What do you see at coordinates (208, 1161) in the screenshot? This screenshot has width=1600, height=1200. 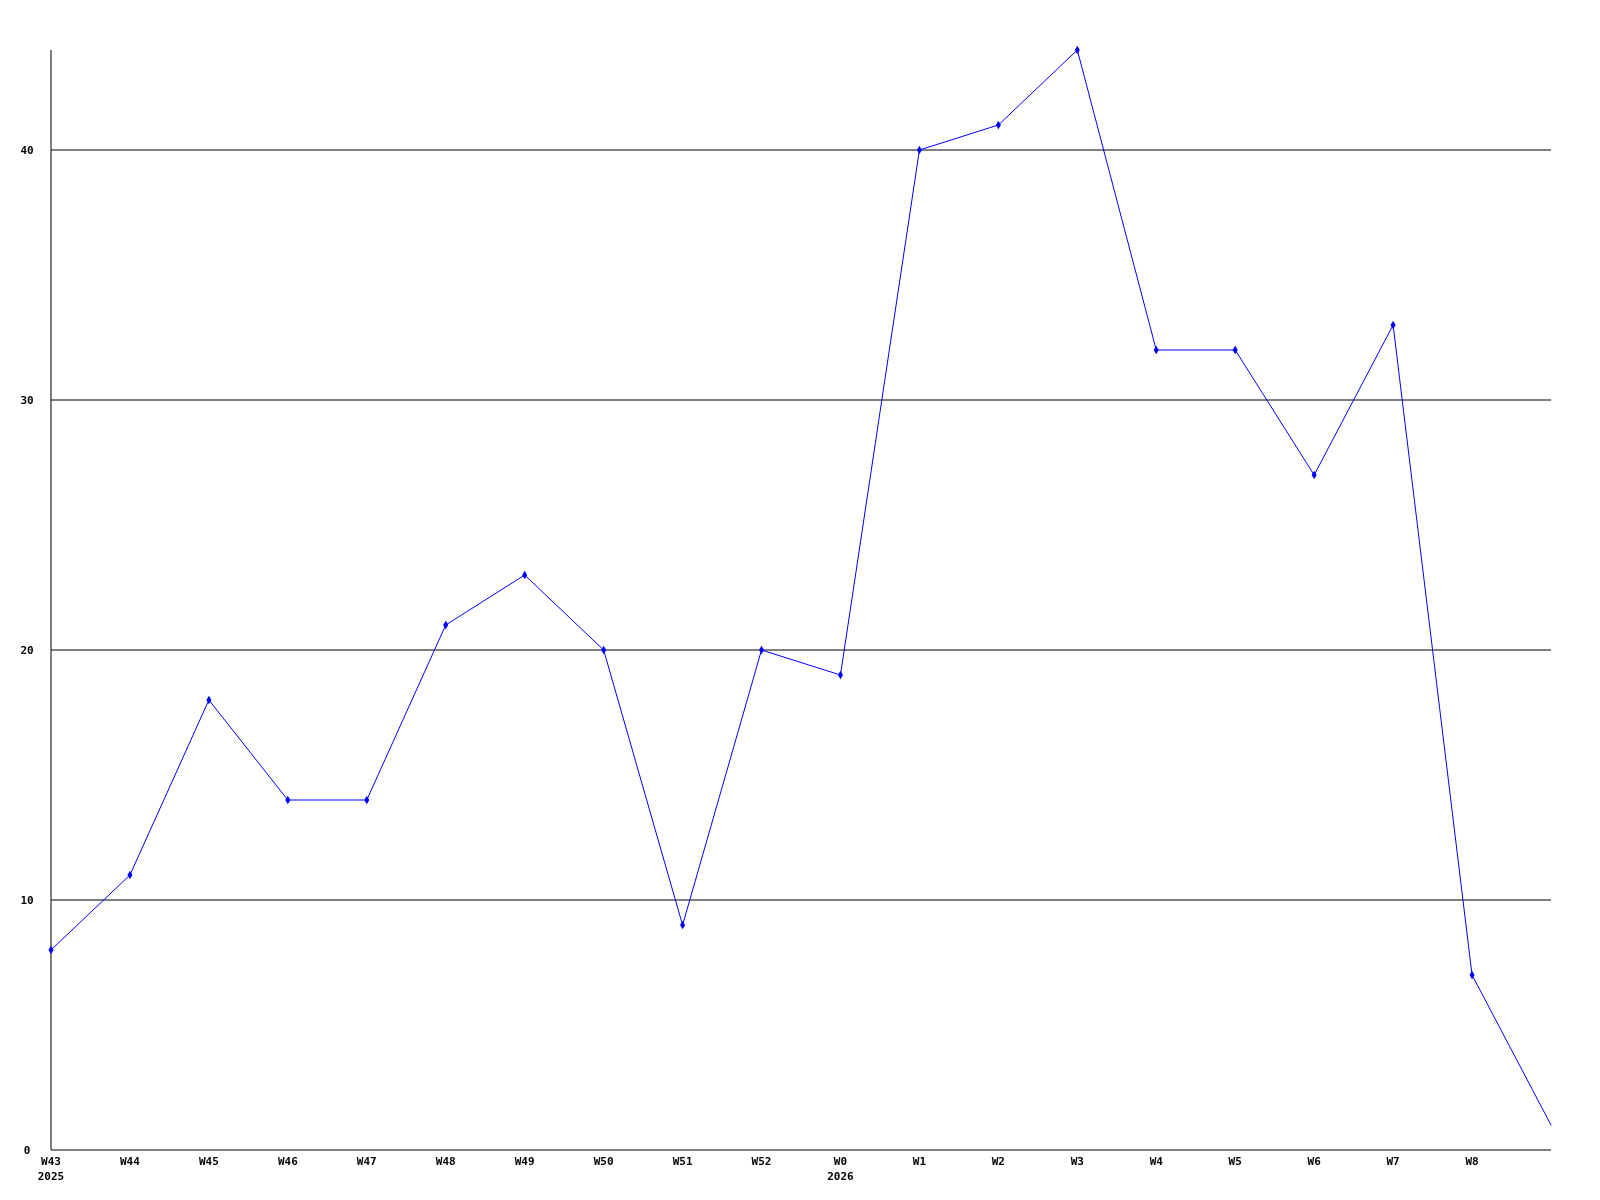 I see `x-tick-label: W45` at bounding box center [208, 1161].